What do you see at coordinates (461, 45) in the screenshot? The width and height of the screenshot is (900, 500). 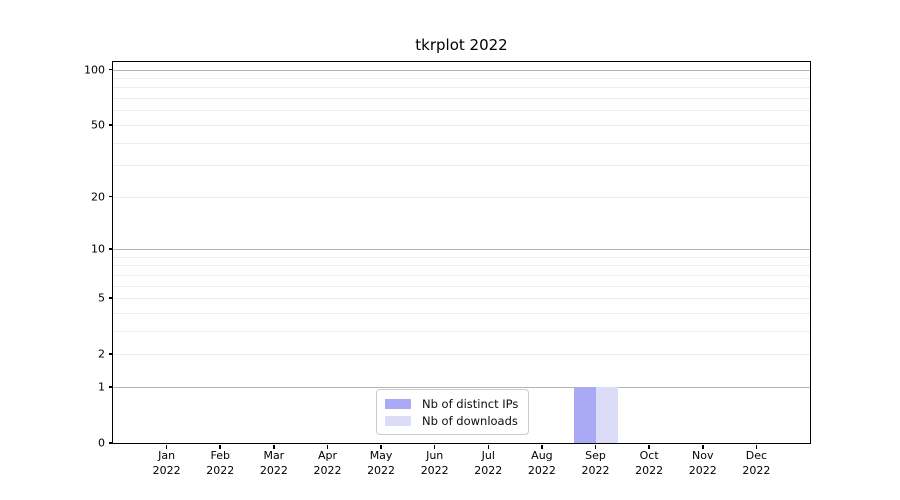 I see `chart-title: tkrplot 2022` at bounding box center [461, 45].